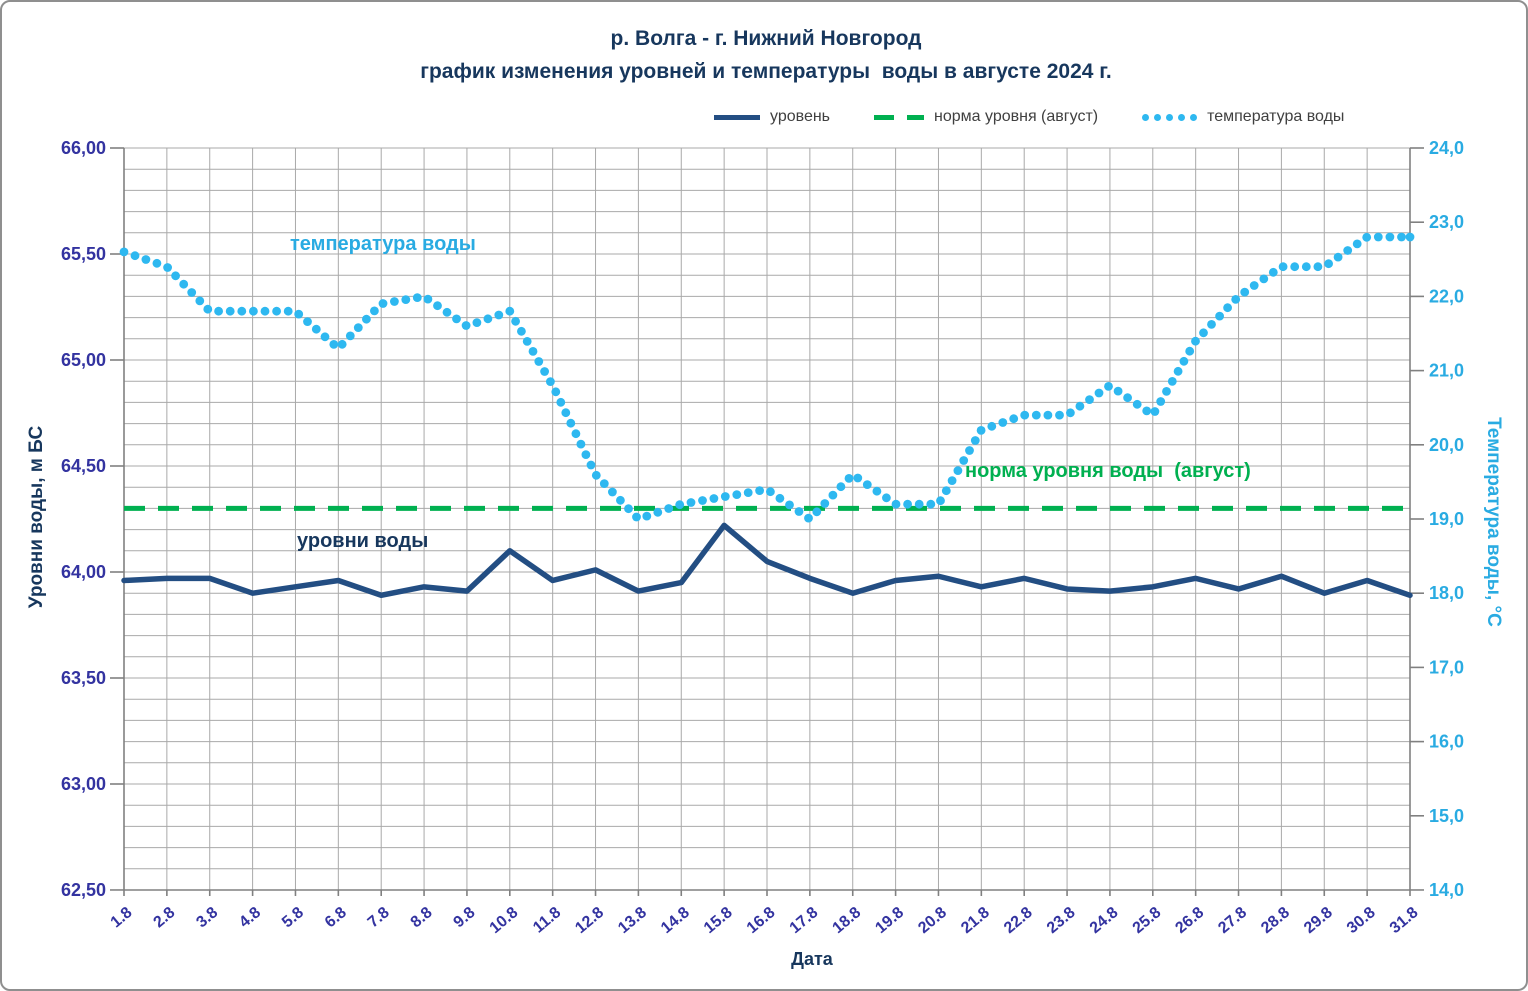 Image resolution: width=1528 pixels, height=991 pixels. Describe the element at coordinates (847, 920) in the screenshot. I see `svg-text: 18.8` at that location.